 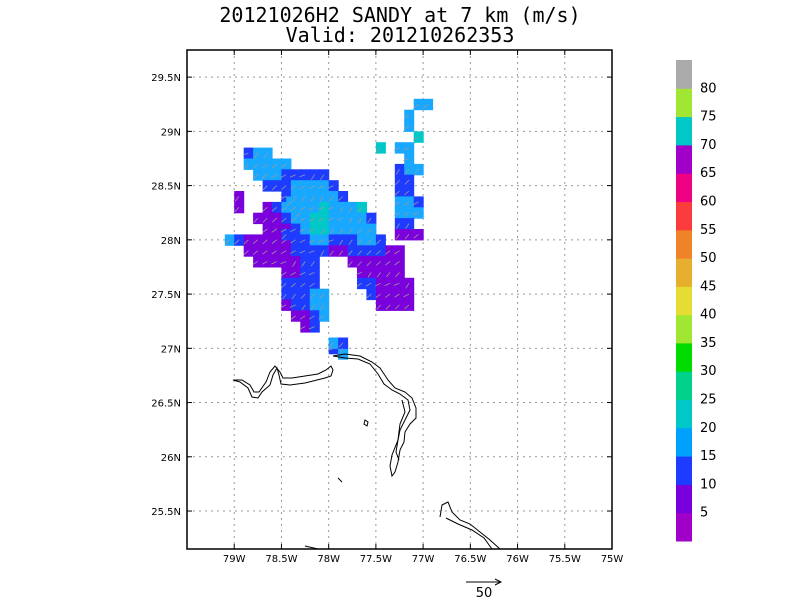 I want to click on colorbar-label: 45, so click(x=708, y=286).